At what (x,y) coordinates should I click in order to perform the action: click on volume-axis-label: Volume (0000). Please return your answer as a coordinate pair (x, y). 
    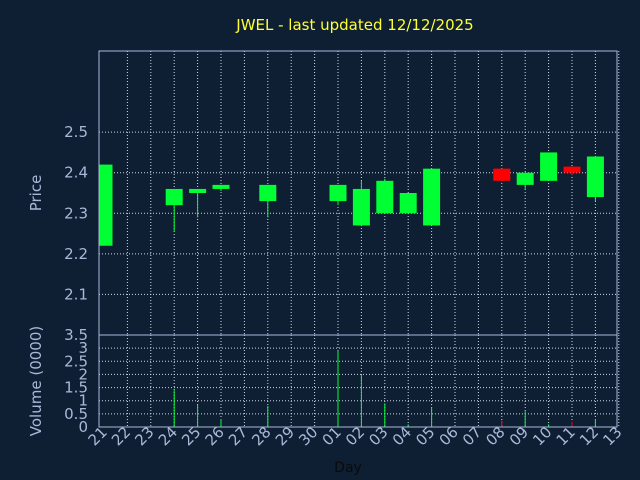
    Looking at the image, I should click on (36, 381).